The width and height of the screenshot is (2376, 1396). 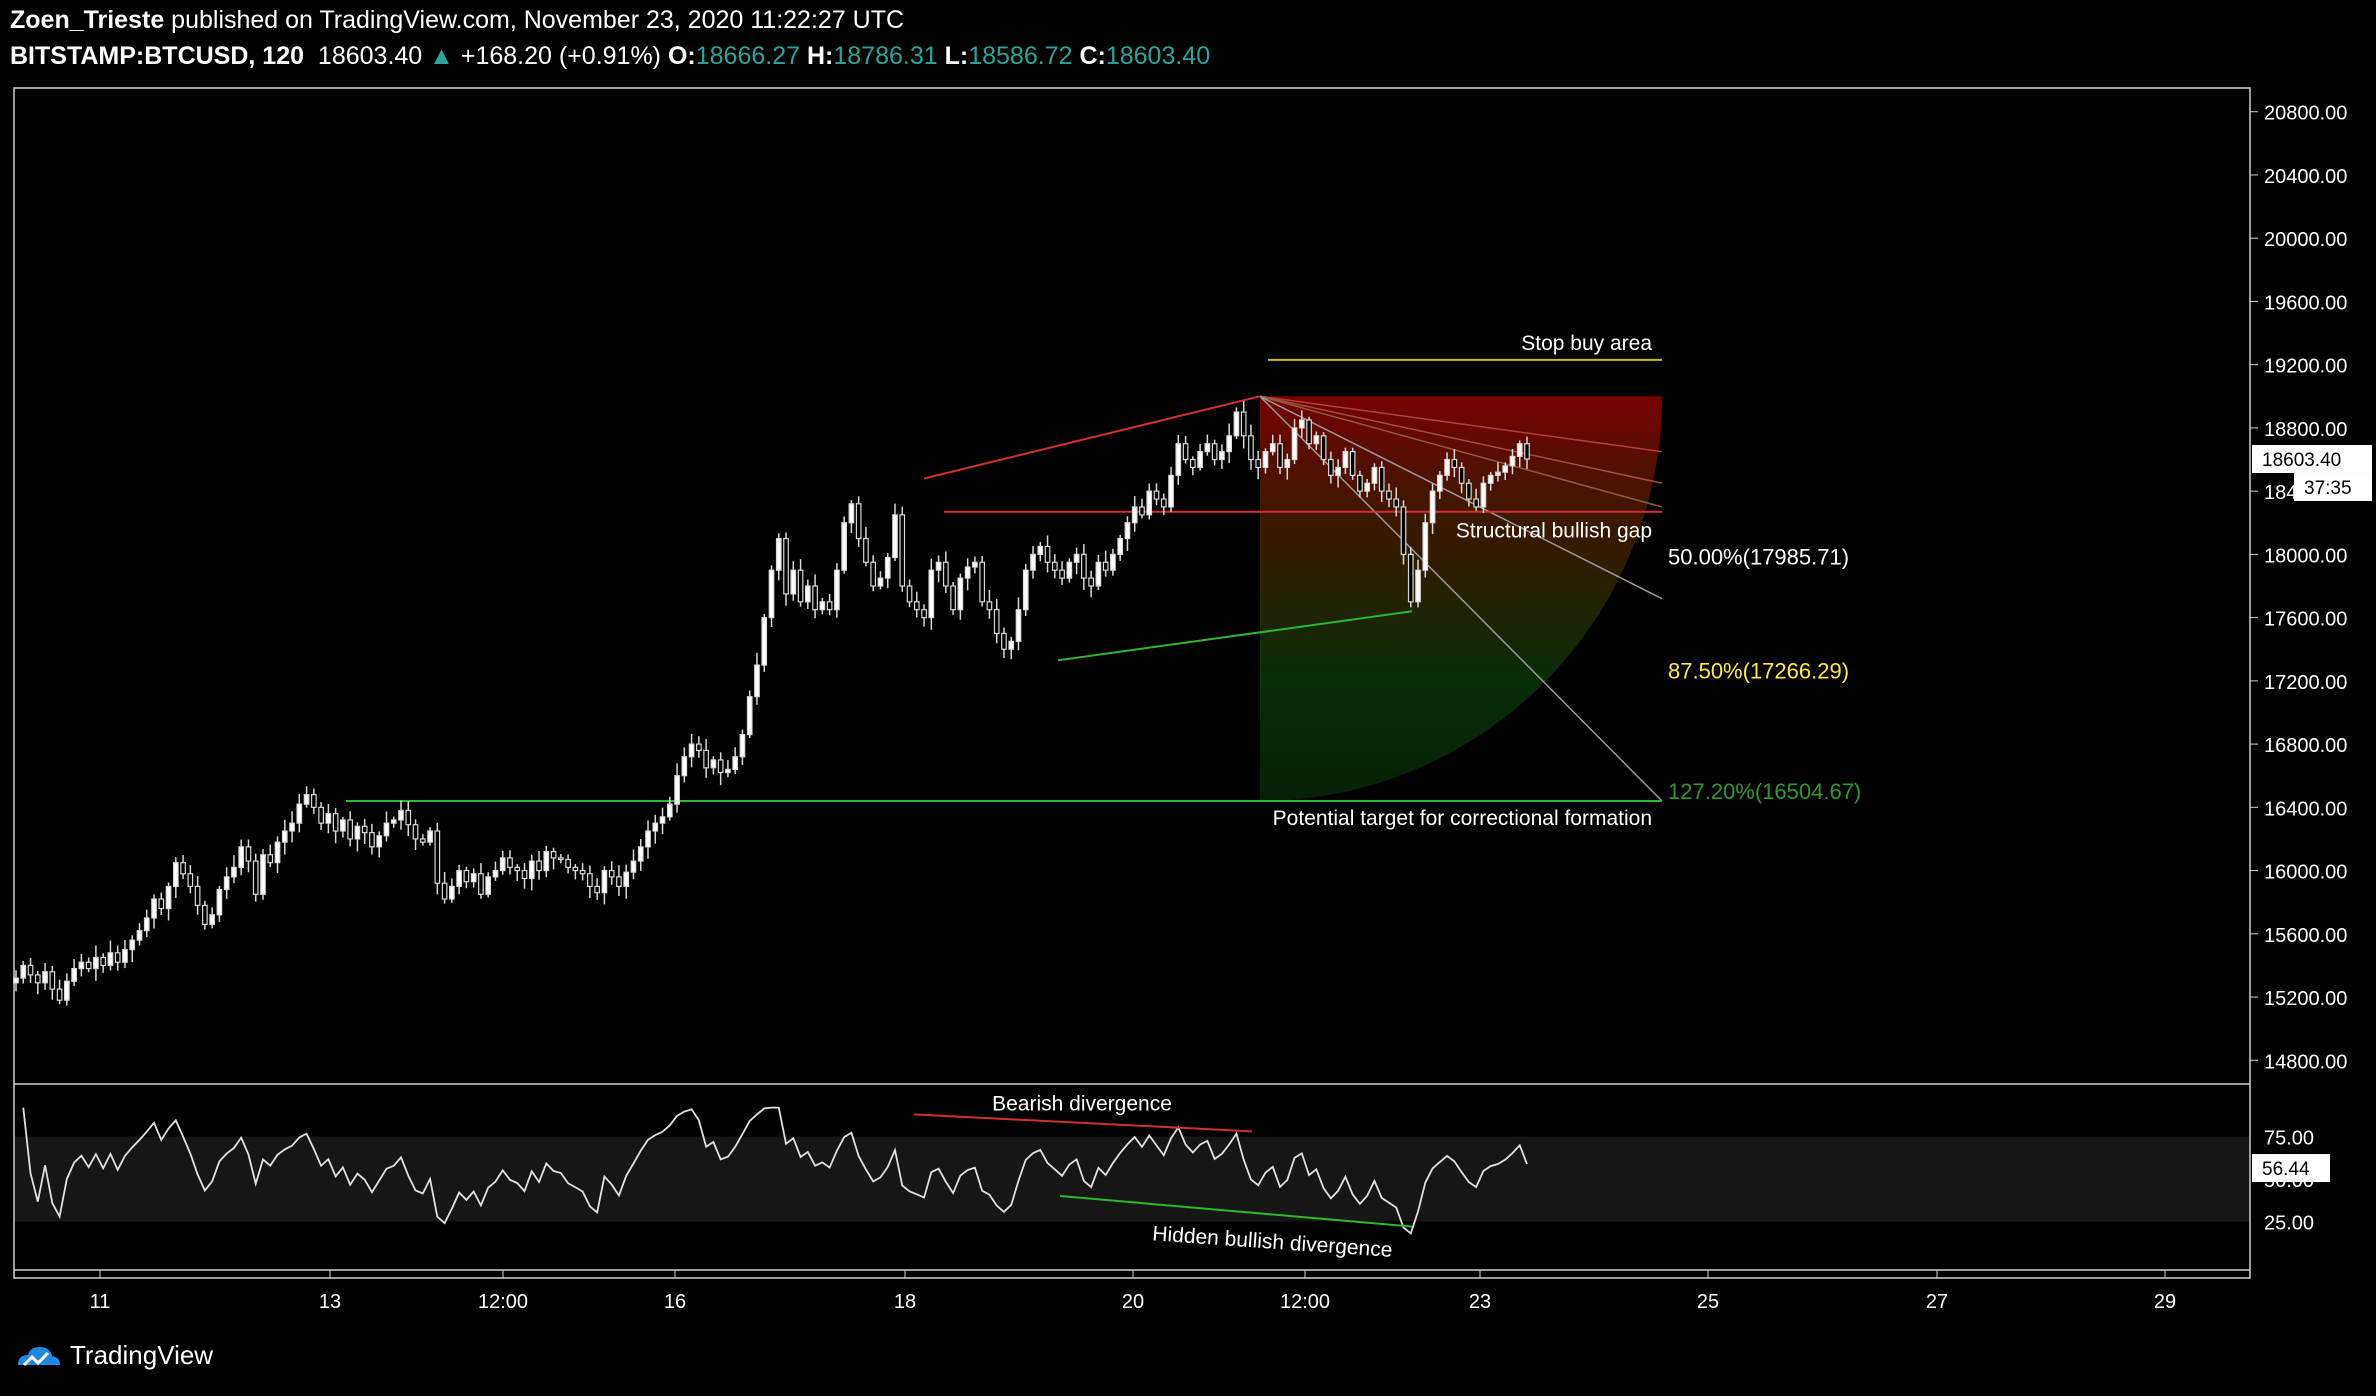 What do you see at coordinates (1092, 437) in the screenshot?
I see `bearish-trend-line` at bounding box center [1092, 437].